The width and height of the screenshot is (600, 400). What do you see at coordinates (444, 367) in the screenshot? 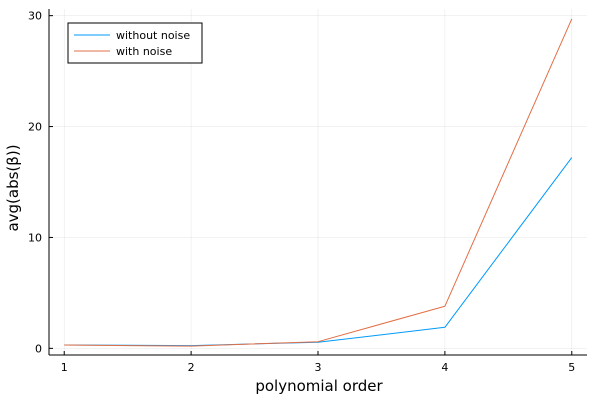
I see `x-tick-label: 4` at bounding box center [444, 367].